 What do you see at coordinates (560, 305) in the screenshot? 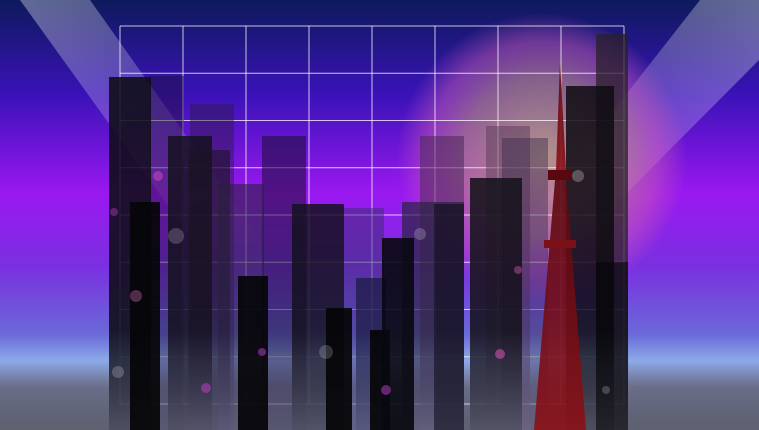
I see `tower-shaft` at bounding box center [560, 305].